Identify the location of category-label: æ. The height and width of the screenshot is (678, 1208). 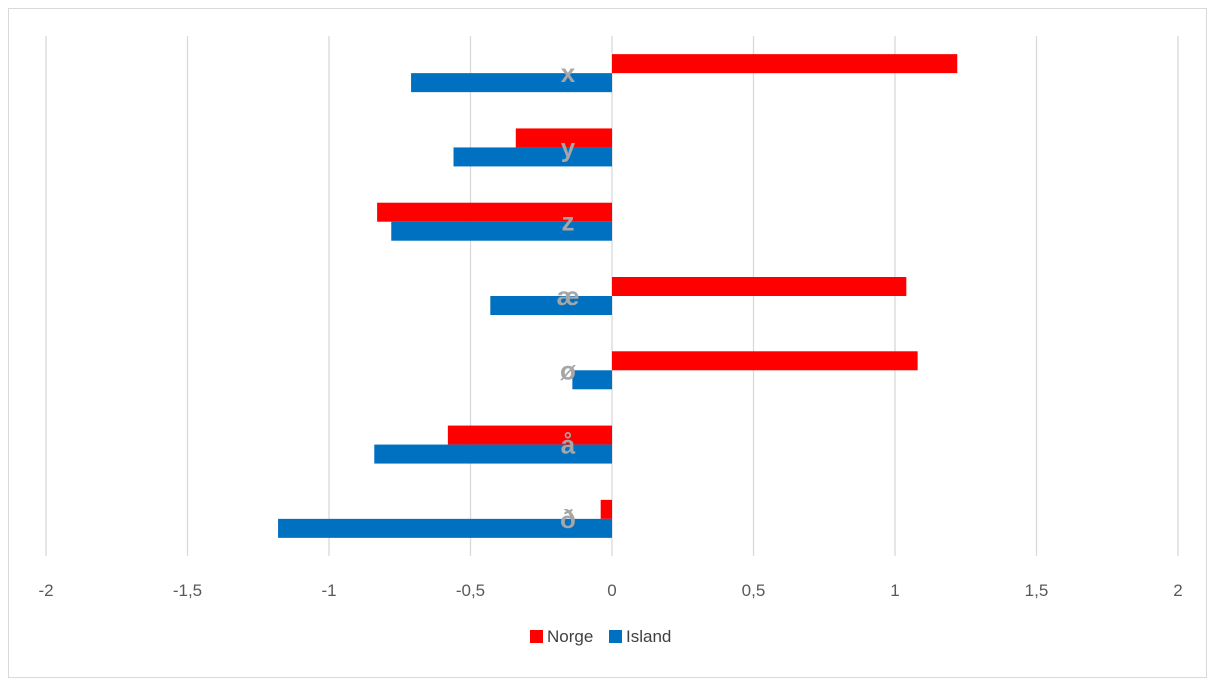
(567, 296).